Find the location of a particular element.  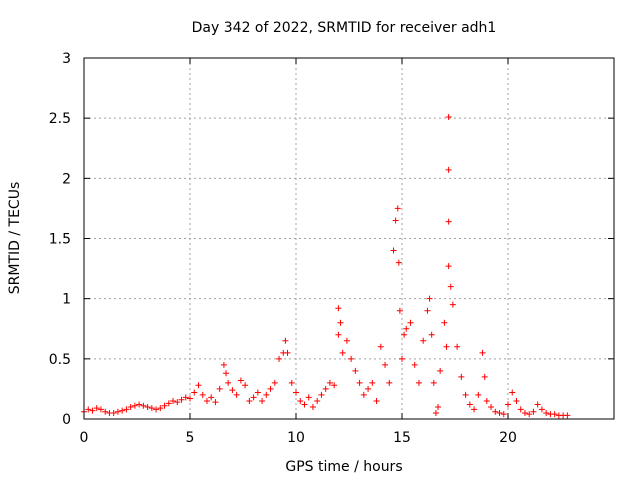

y-tick-label: 2.5 is located at coordinates (60, 119).